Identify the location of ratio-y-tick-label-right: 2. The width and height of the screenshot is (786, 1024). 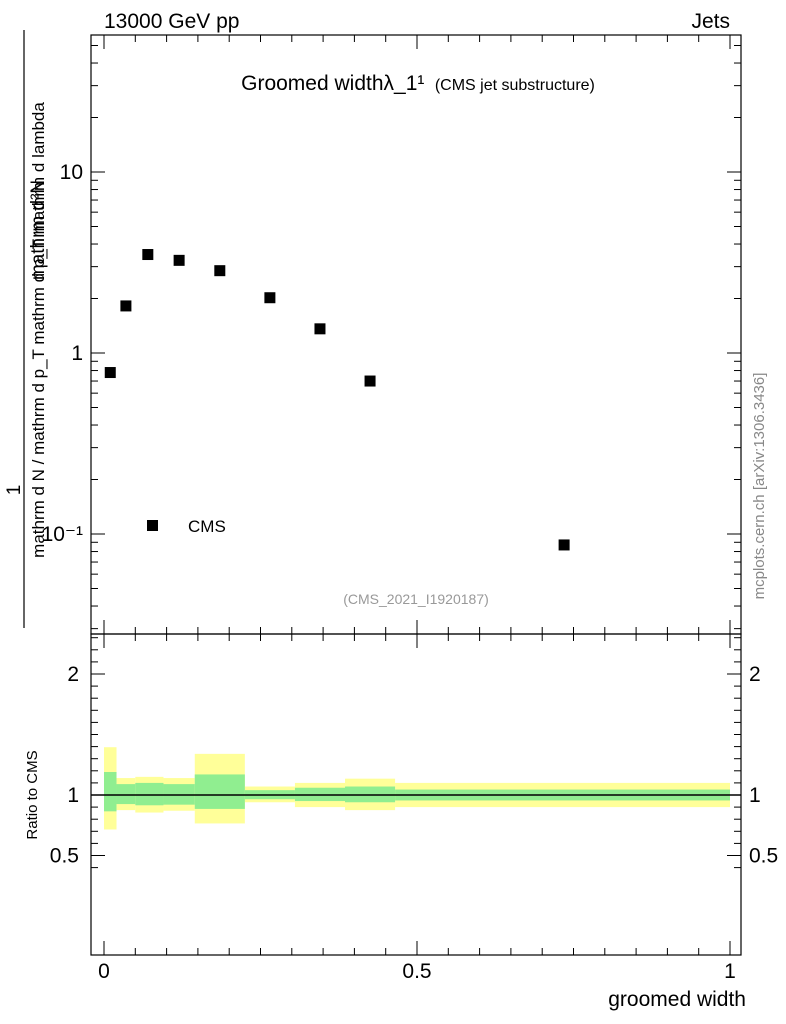
(755, 674).